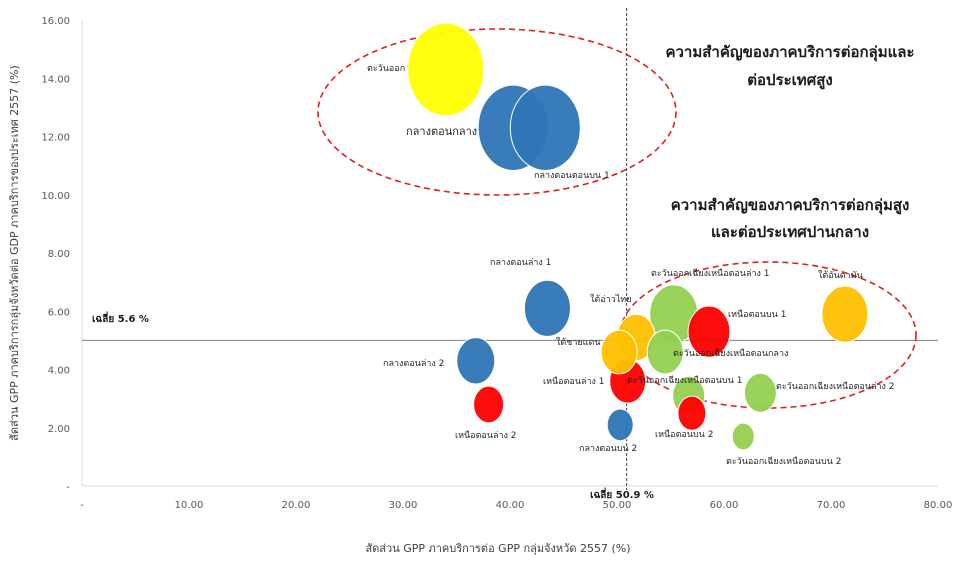 The height and width of the screenshot is (567, 964). I want to click on x-tick-label: 80.00, so click(938, 505).